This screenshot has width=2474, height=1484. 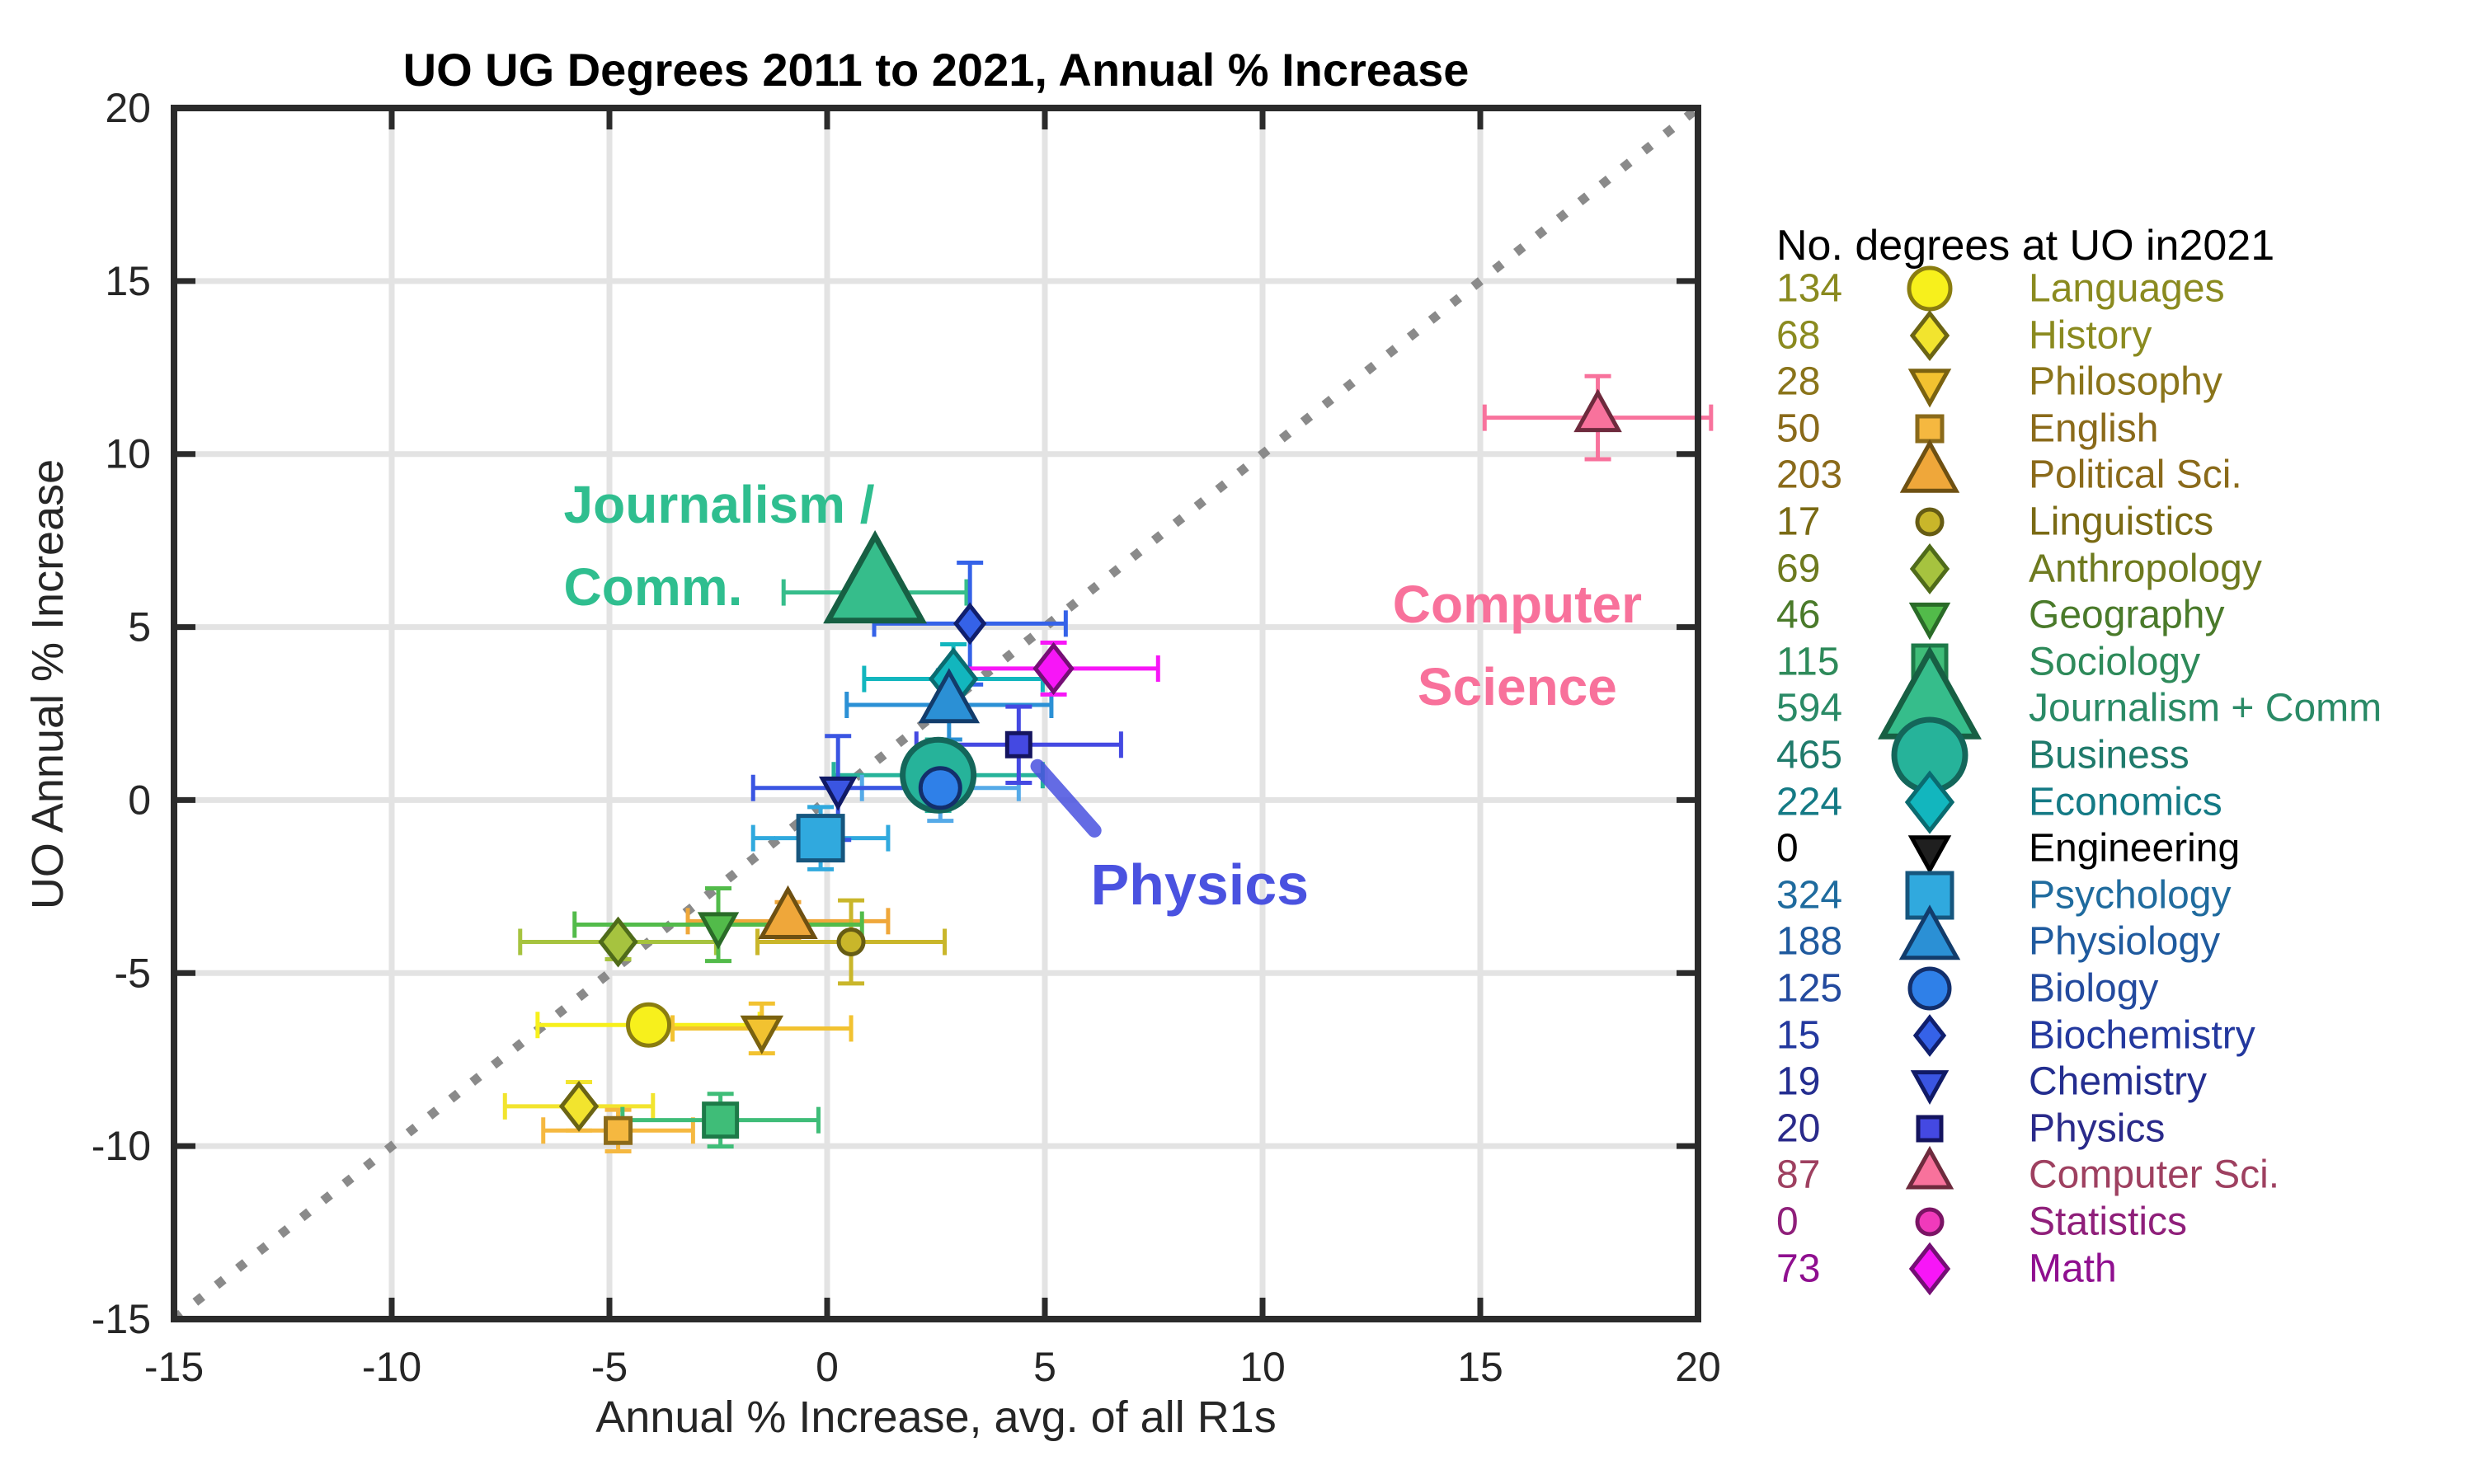 What do you see at coordinates (1798, 569) in the screenshot?
I see `legend-count-anthropology: 69` at bounding box center [1798, 569].